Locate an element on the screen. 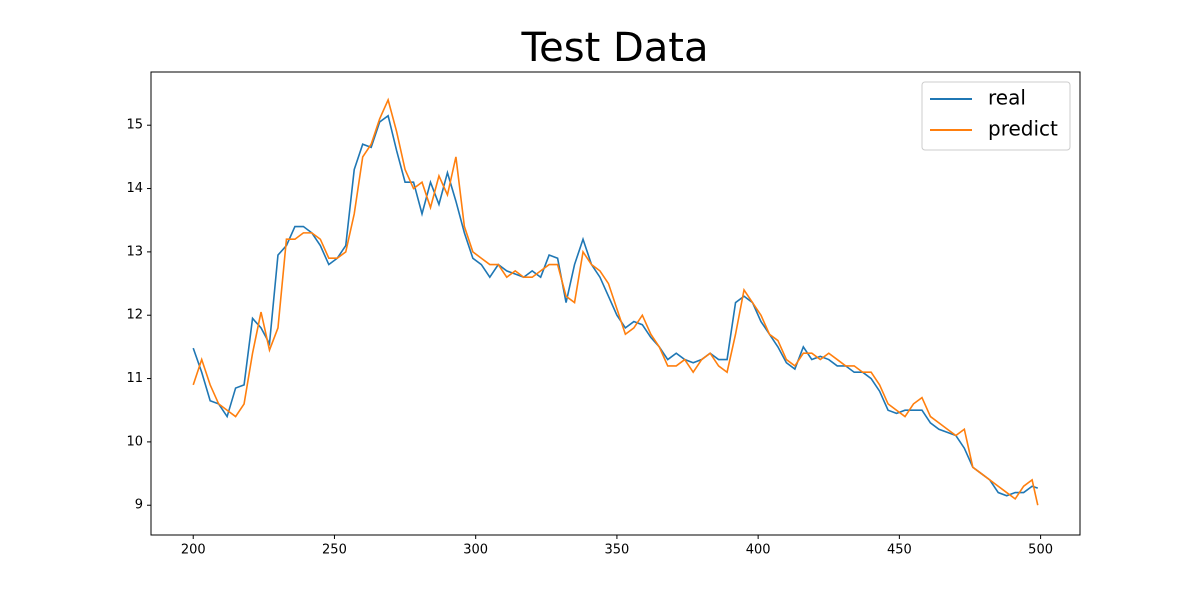 This screenshot has height=600, width=1200. x-tick-label: 350 is located at coordinates (616, 550).